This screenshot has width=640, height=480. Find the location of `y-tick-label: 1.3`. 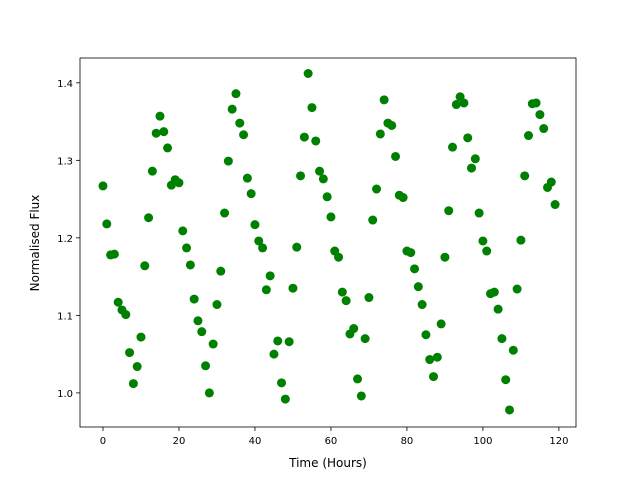

y-tick-label: 1.3 is located at coordinates (65, 161).